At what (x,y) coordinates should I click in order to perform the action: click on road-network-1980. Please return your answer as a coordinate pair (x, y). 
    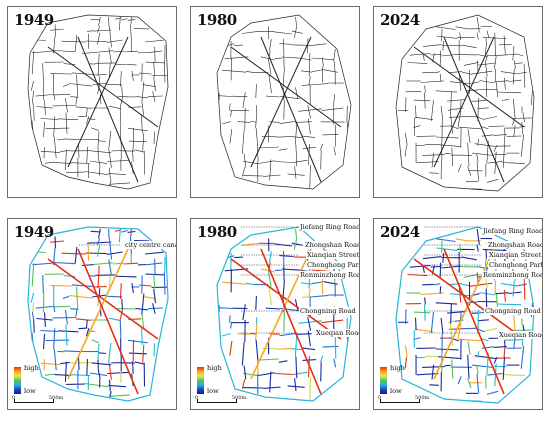
    Looking at the image, I should click on (284, 102).